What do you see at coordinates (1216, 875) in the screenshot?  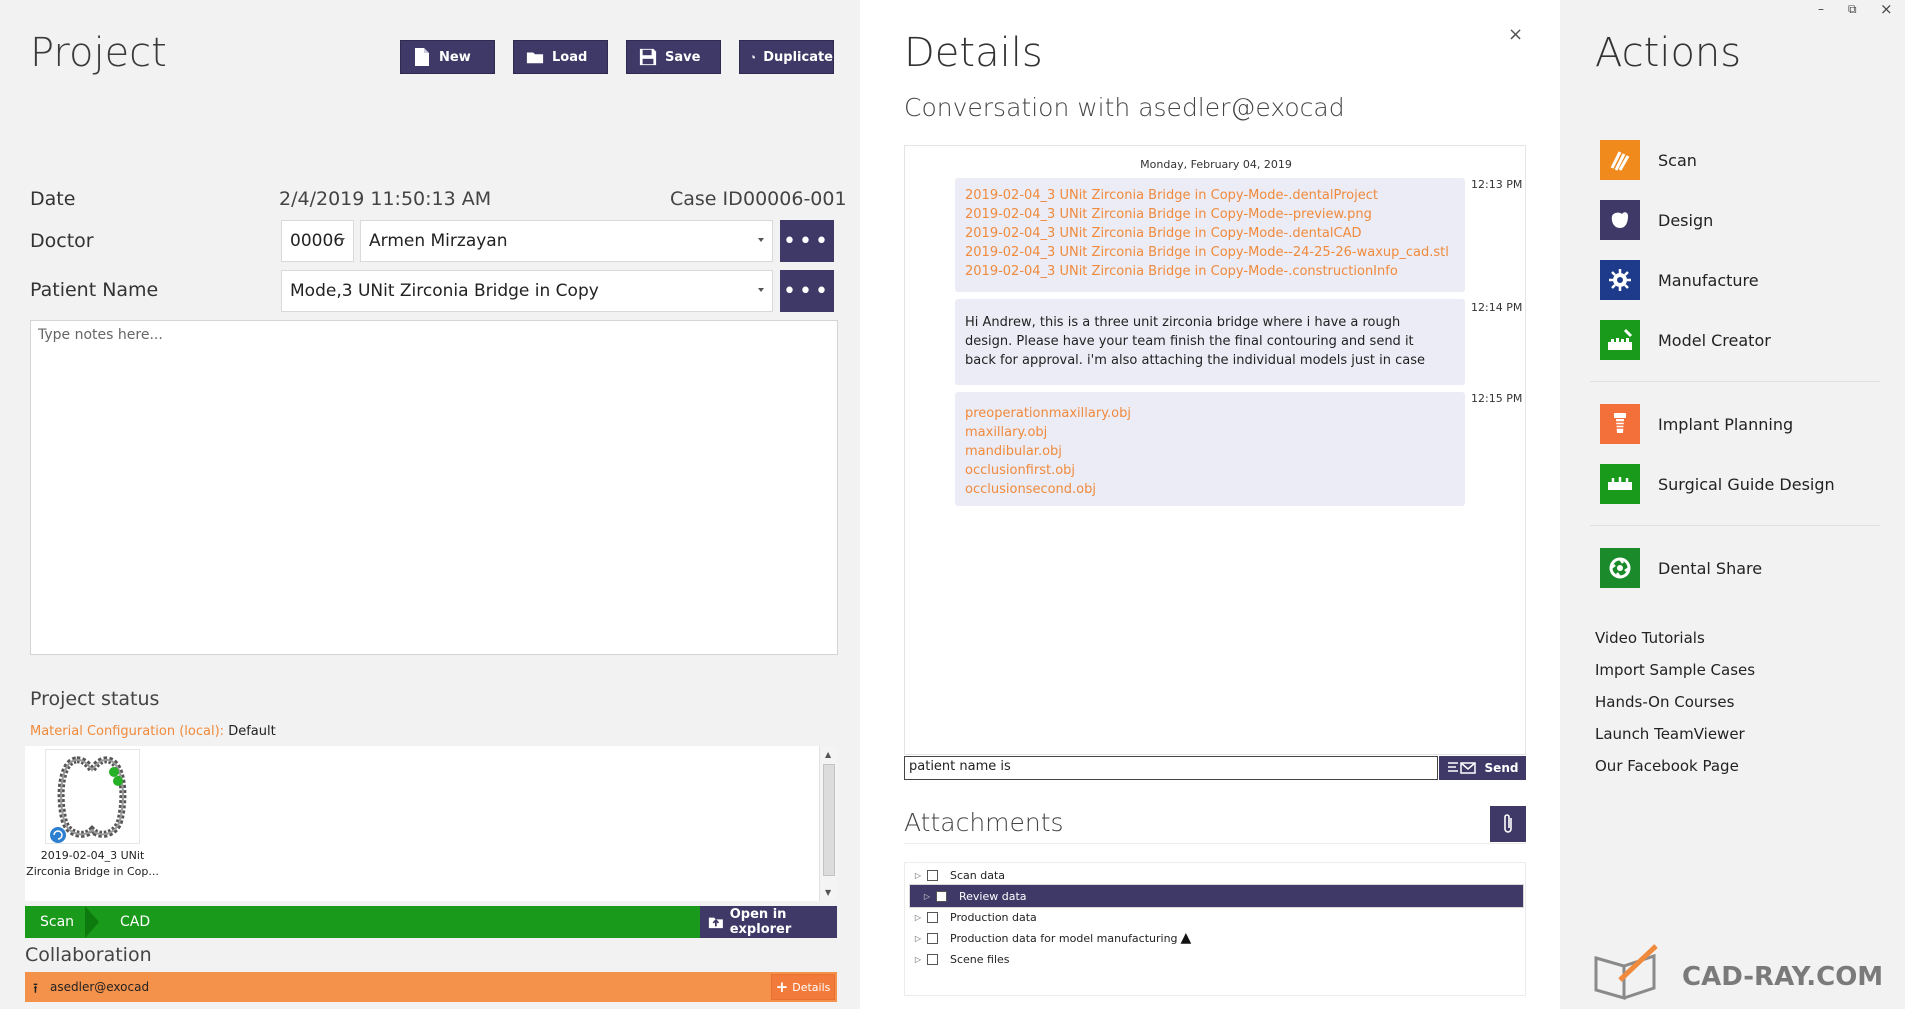 I see `attachment-row-scan-data: ▷ Scan data` at bounding box center [1216, 875].